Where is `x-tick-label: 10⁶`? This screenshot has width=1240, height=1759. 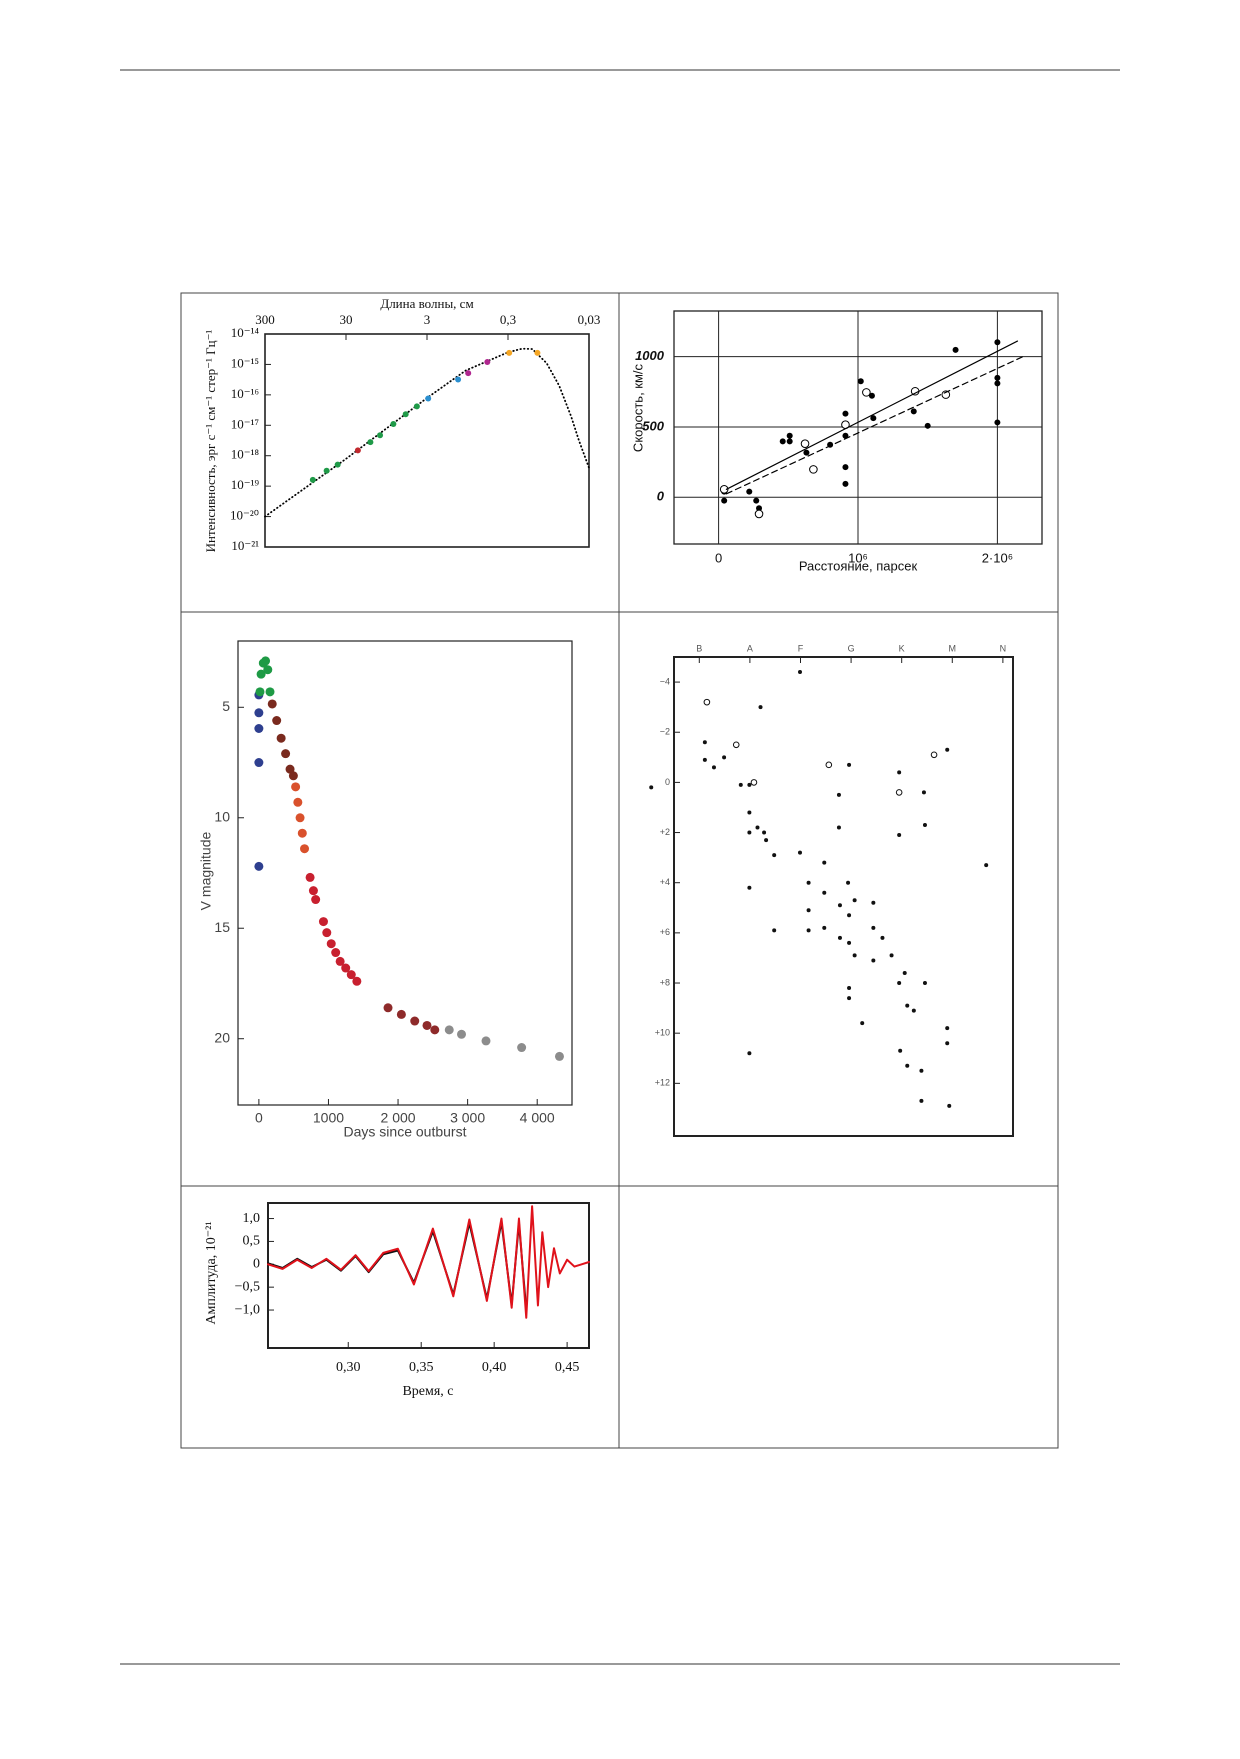
x-tick-label: 10⁶ is located at coordinates (858, 557).